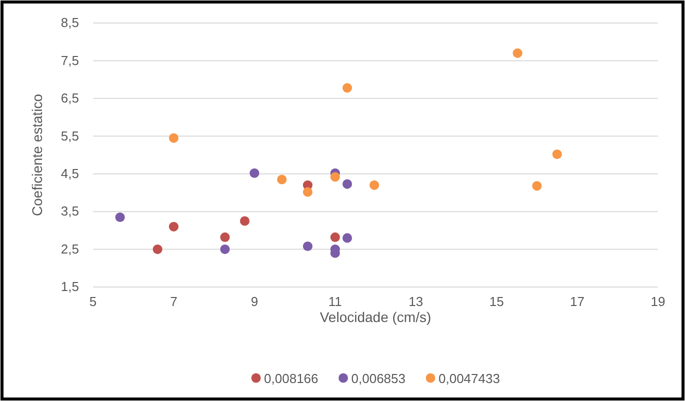  I want to click on y-tick-label: 5,5, so click(69, 136).